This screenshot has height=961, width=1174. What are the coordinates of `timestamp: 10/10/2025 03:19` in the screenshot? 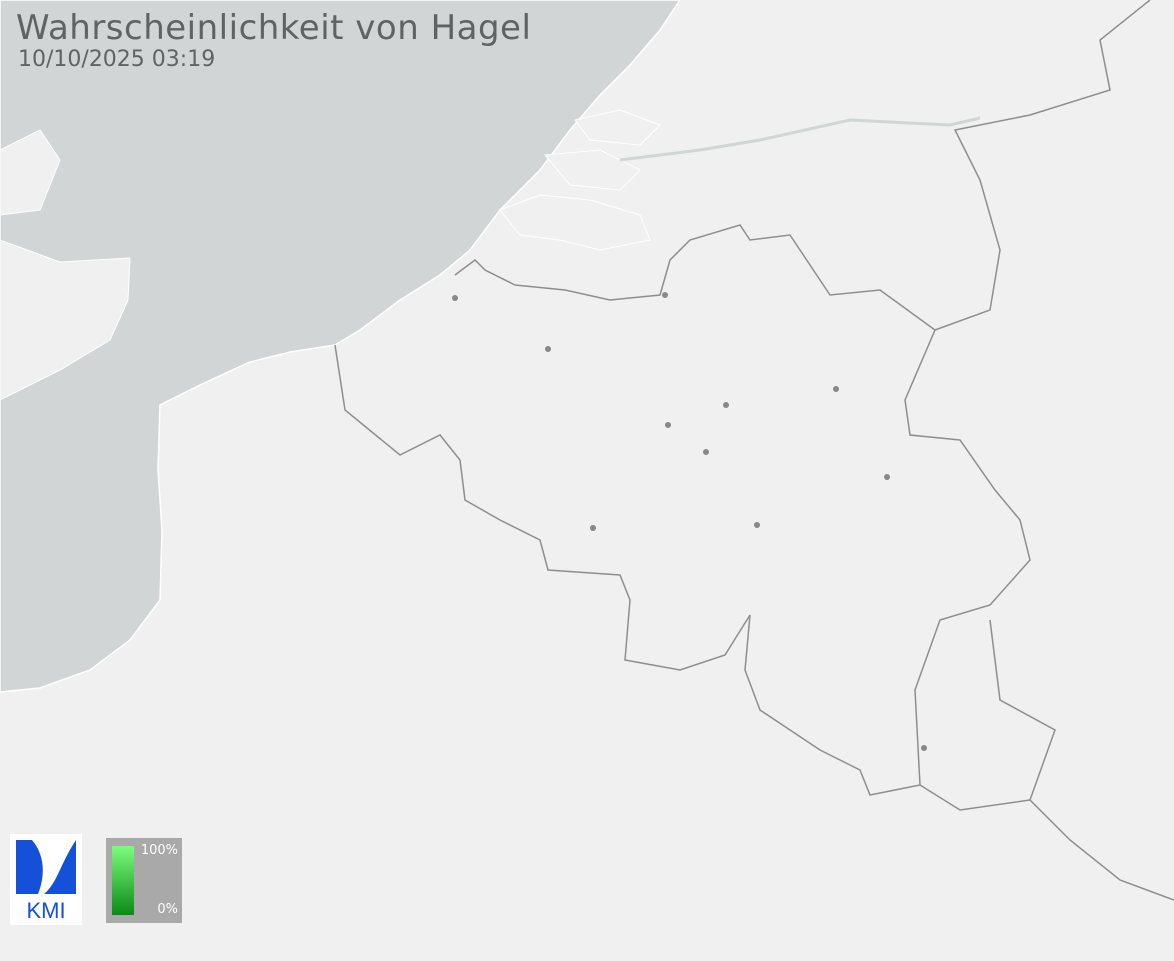 It's located at (117, 59).